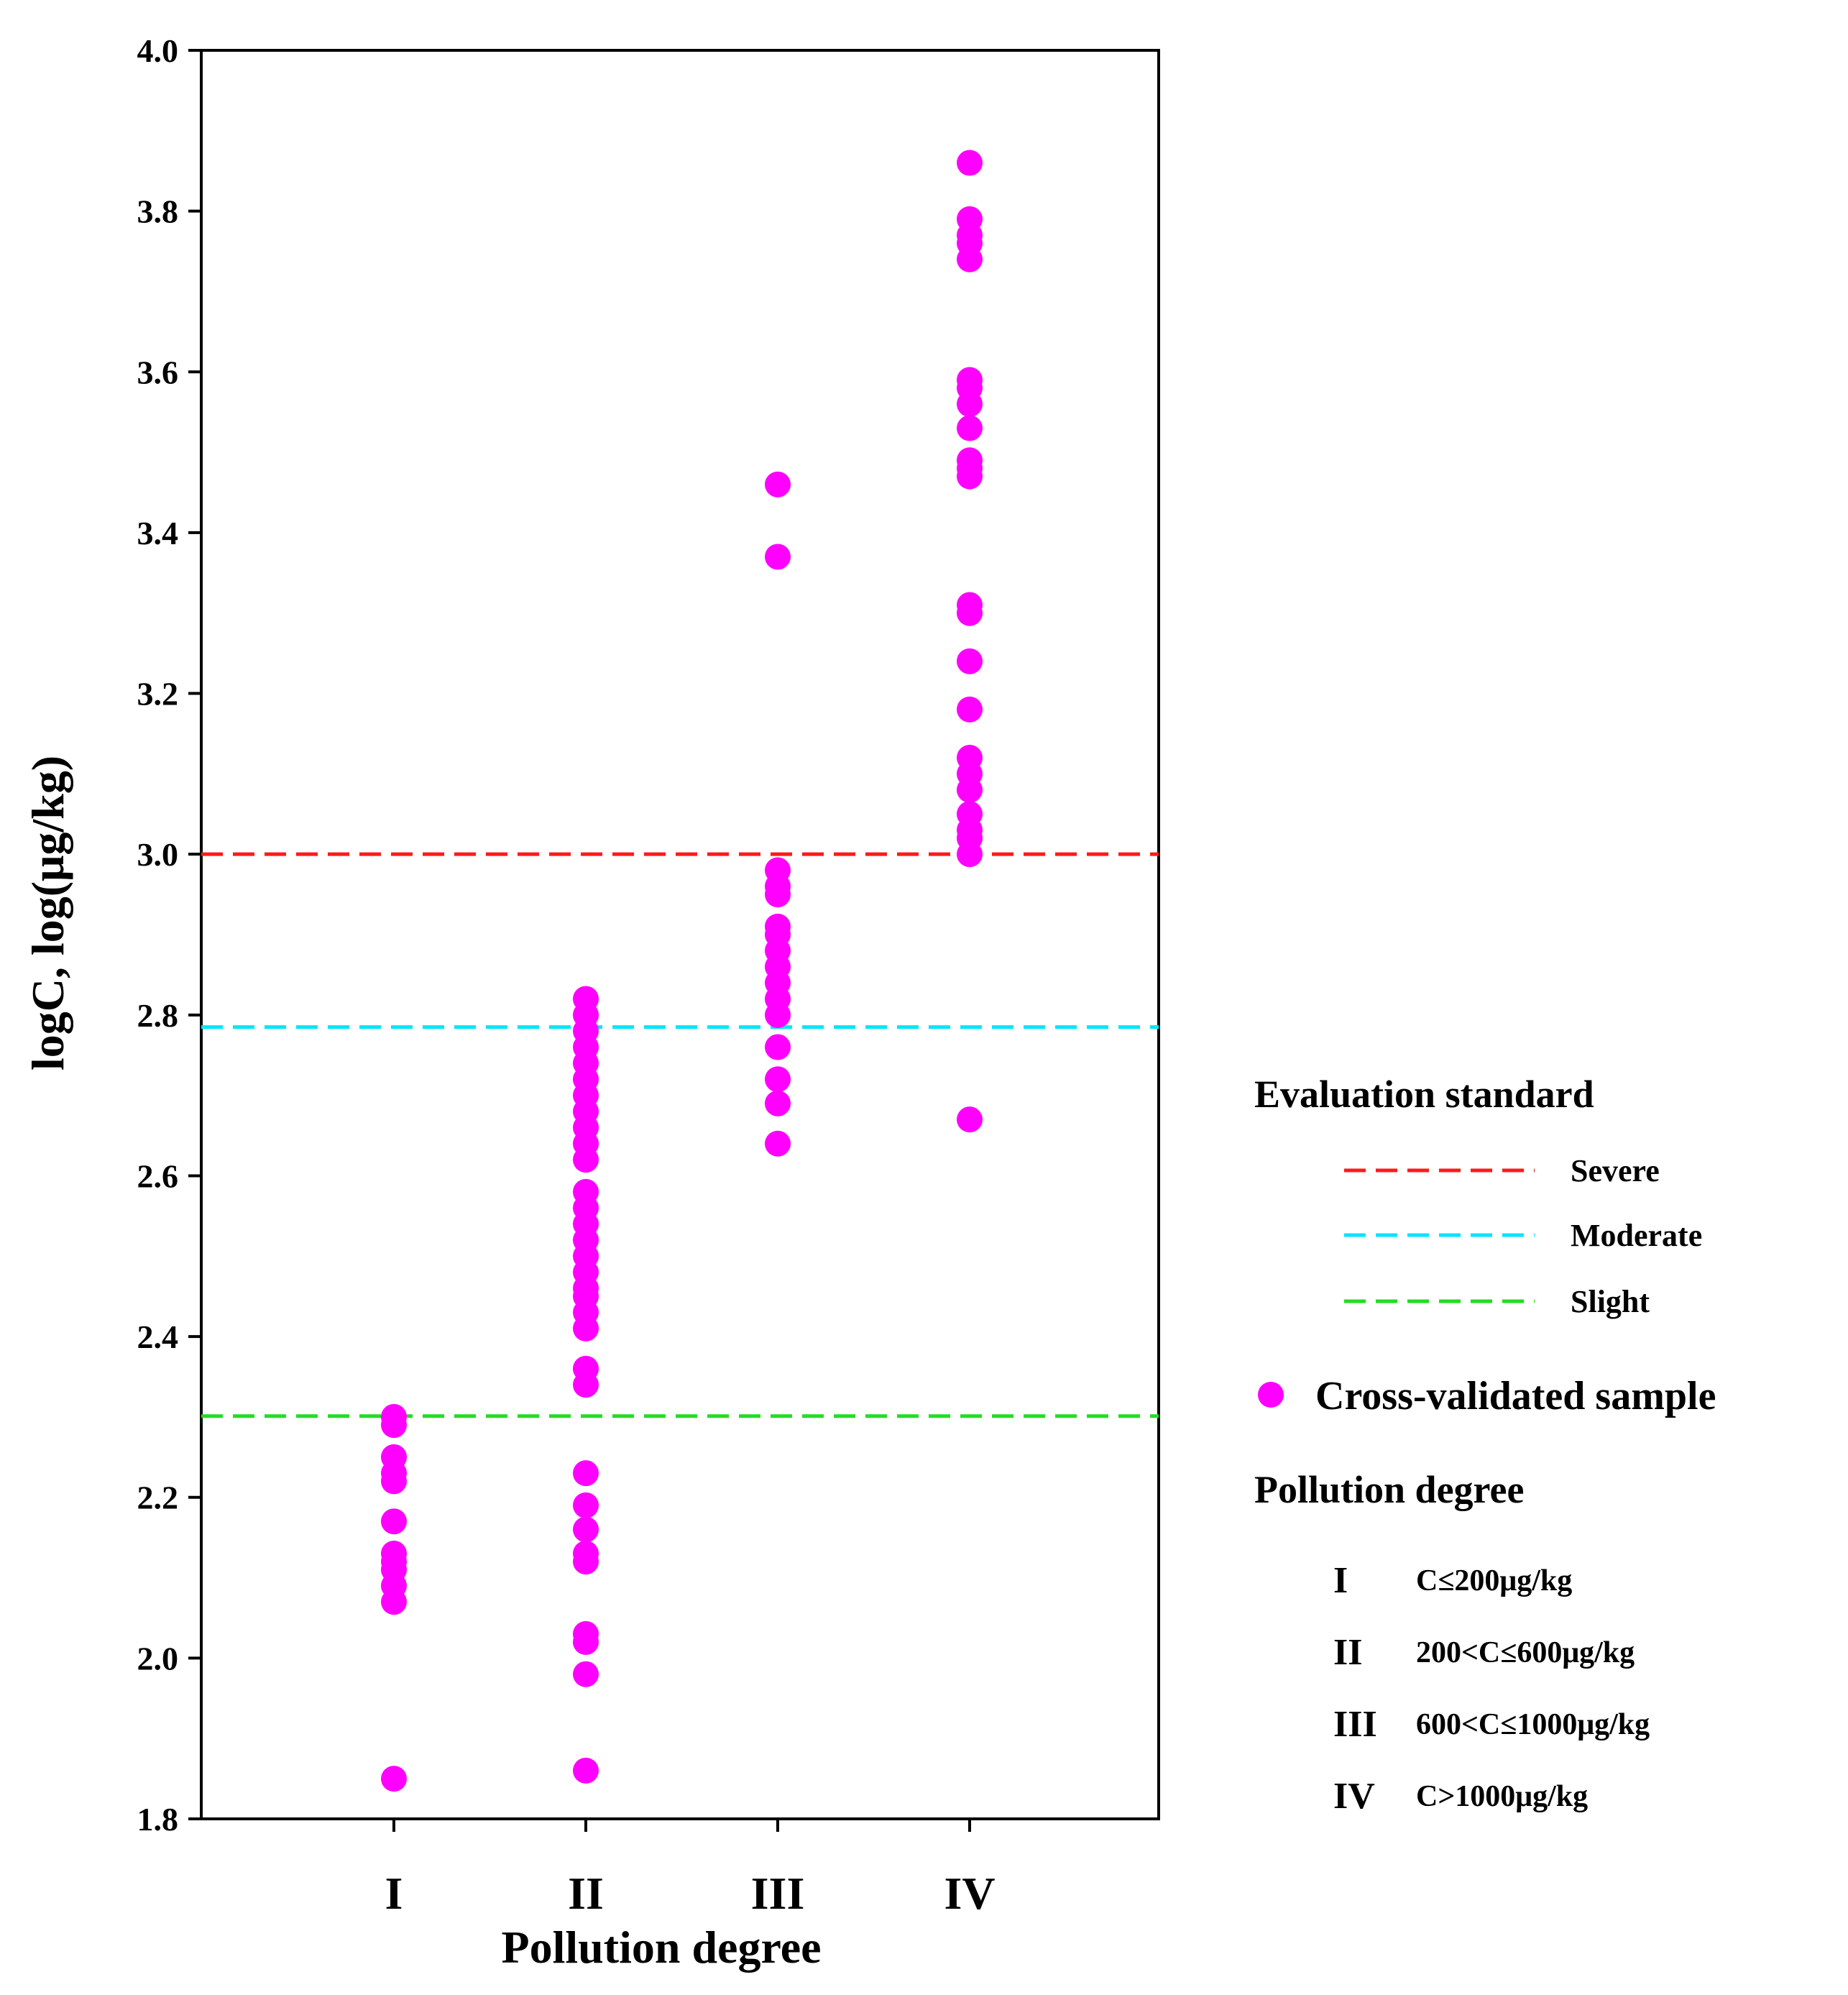 The image size is (1848, 1995). I want to click on x-tick-label: IV, so click(969, 1893).